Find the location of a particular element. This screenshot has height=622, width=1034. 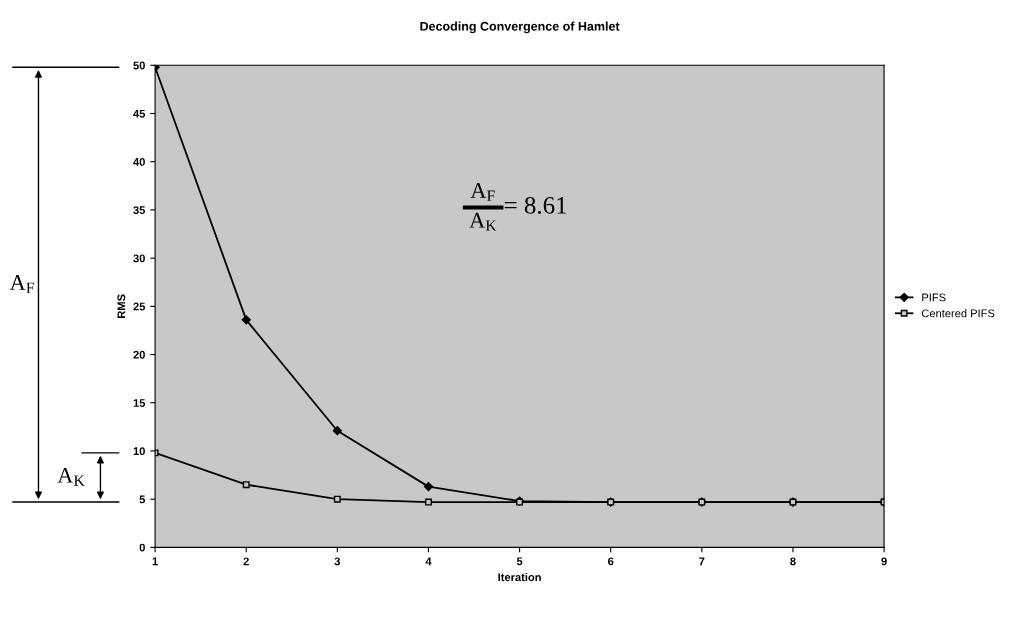

y-tick-label: 30 is located at coordinates (139, 258).